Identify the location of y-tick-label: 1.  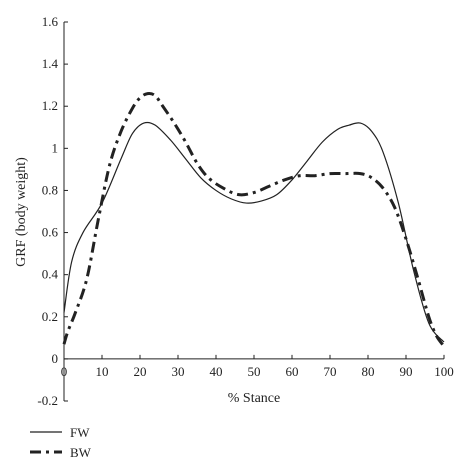
(55, 147).